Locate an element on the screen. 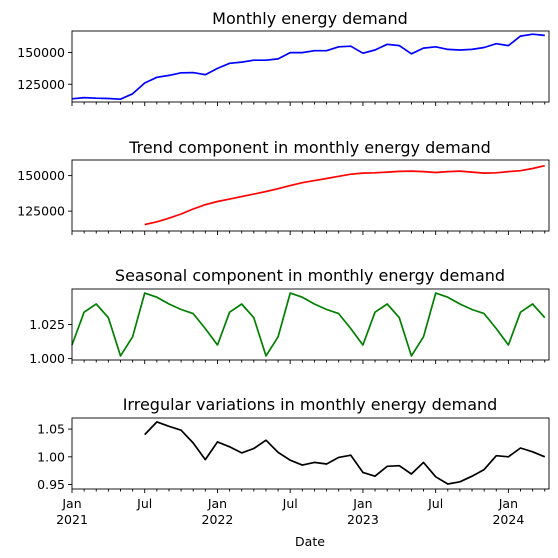 This screenshot has width=558, height=558. x-axis-label: Date is located at coordinates (310, 541).